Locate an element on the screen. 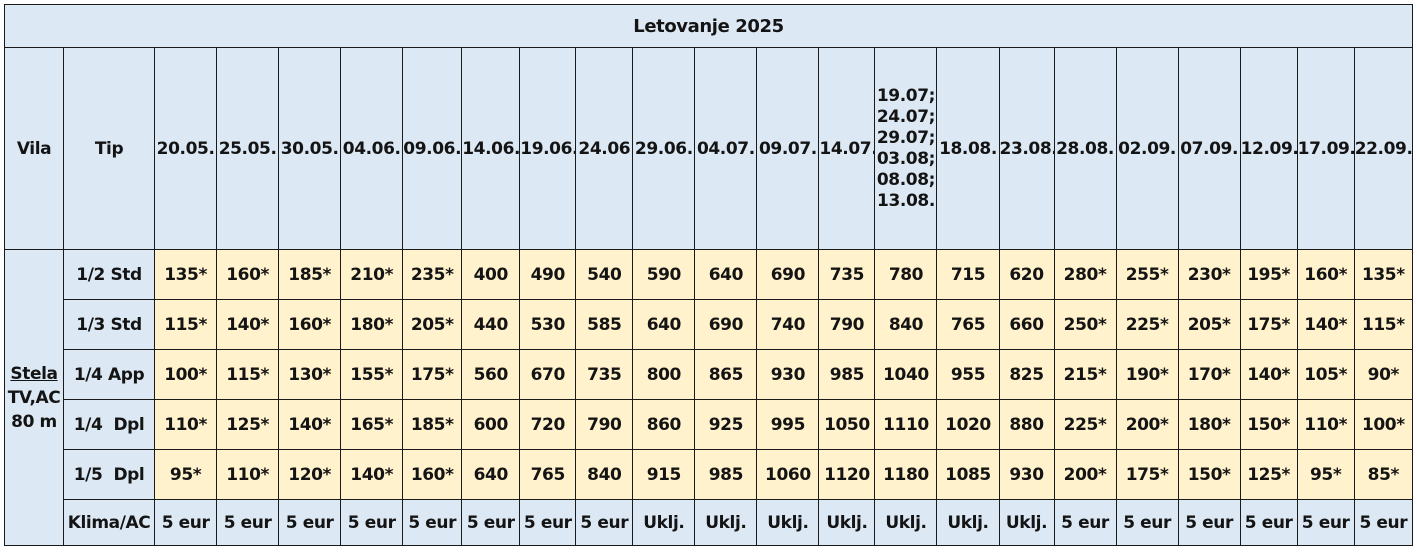 The image size is (1417, 552). room-type: 1/5 Dpl is located at coordinates (109, 474).